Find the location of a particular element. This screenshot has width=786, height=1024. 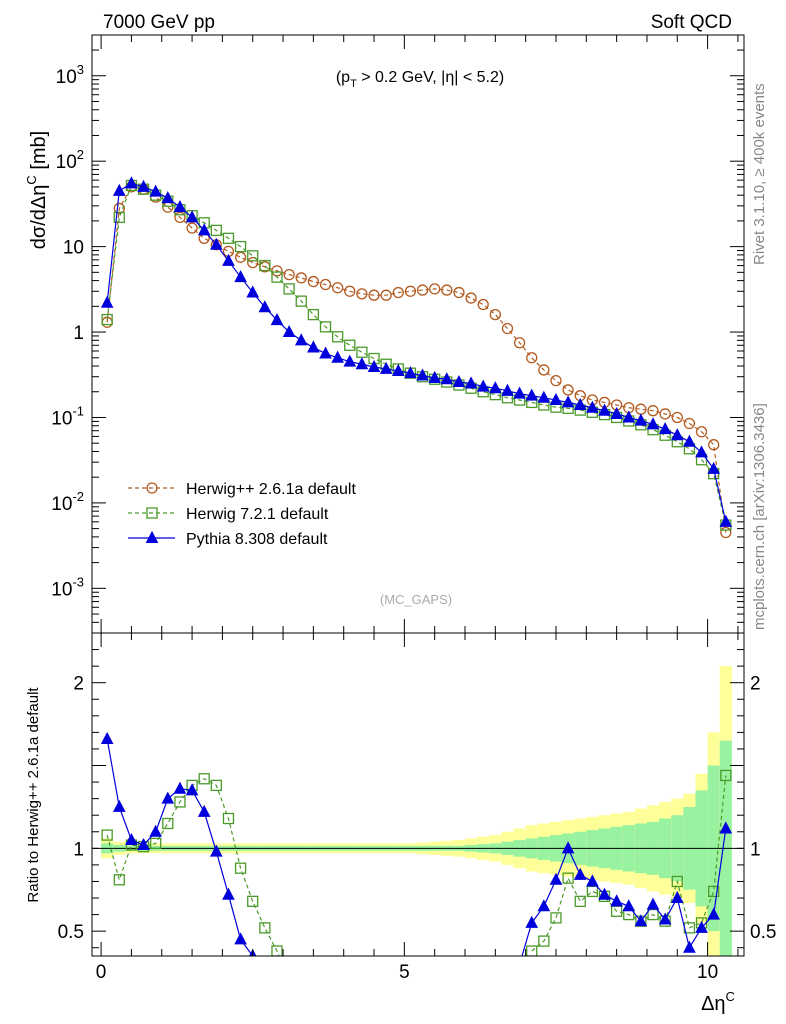

x-axis-title-text: ΔηC is located at coordinates (718, 1002).